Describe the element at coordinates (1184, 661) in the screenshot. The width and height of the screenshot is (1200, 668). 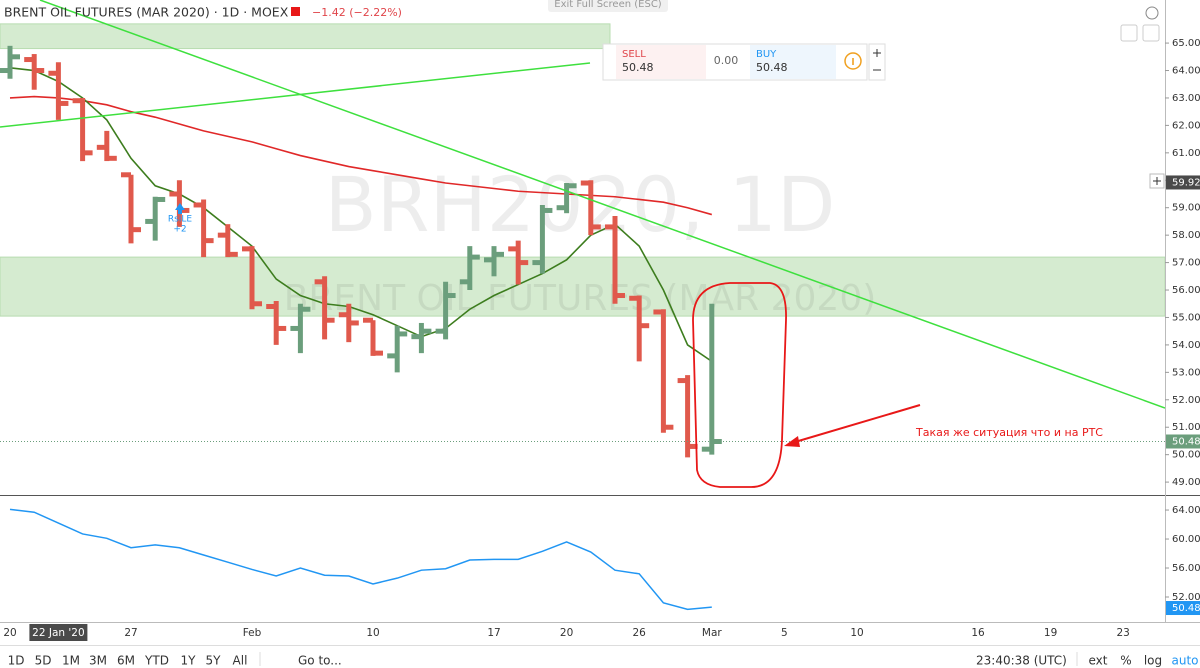
I see `scale-option: auto` at that location.